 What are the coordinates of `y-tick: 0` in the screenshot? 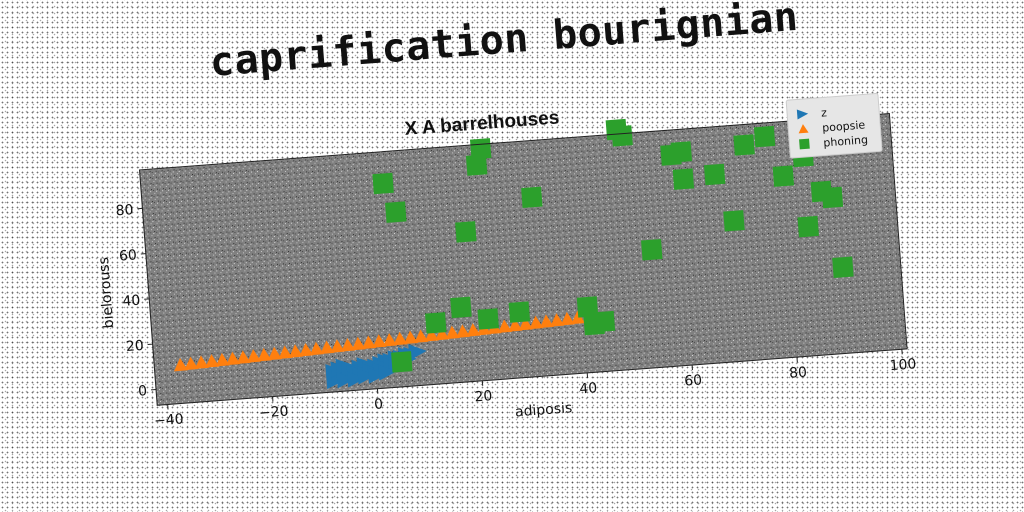 It's located at (147, 391).